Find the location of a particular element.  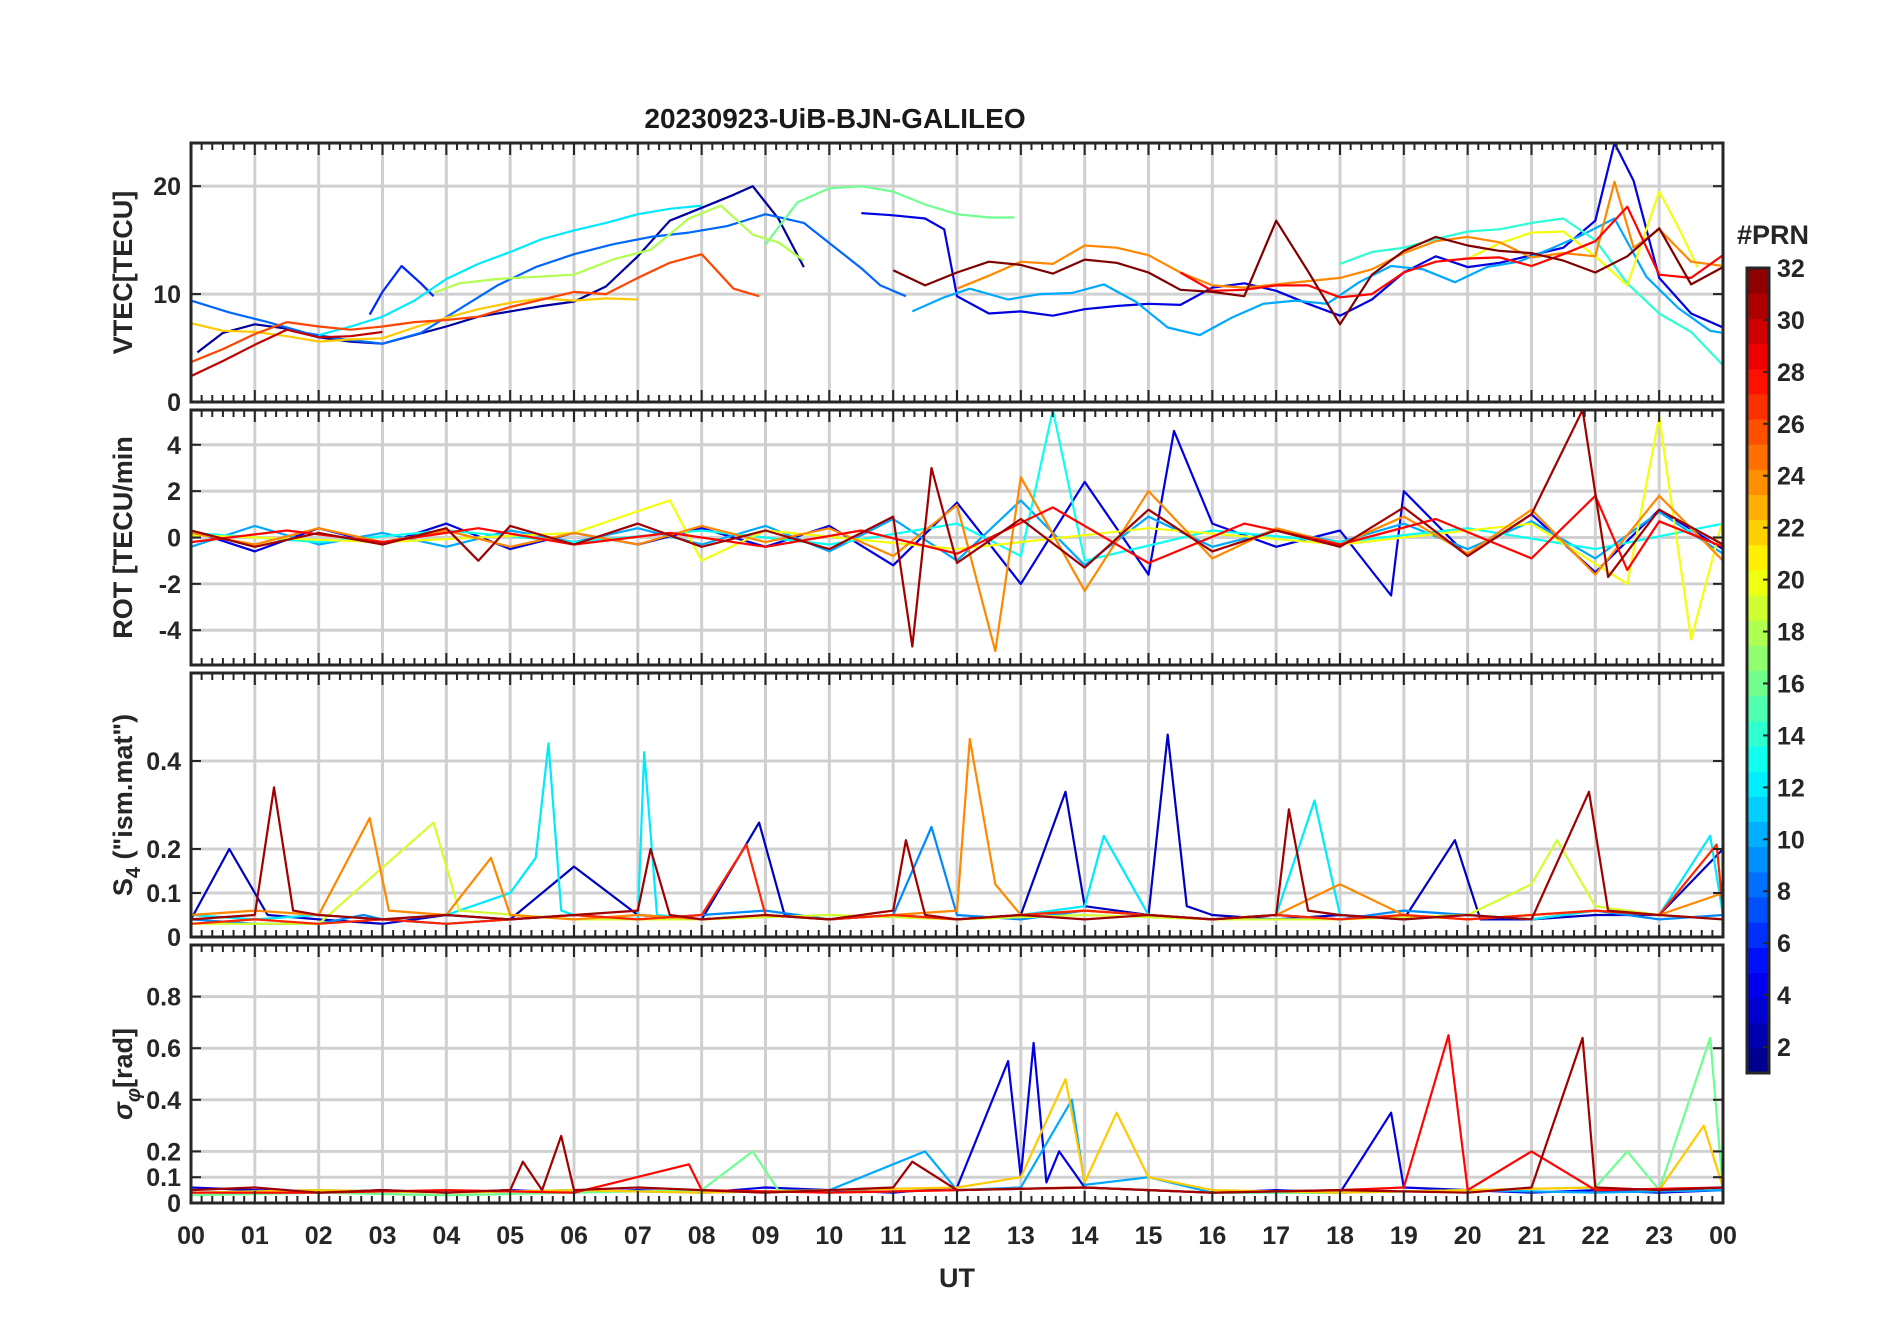

x-tick-label: 06 is located at coordinates (574, 1236).